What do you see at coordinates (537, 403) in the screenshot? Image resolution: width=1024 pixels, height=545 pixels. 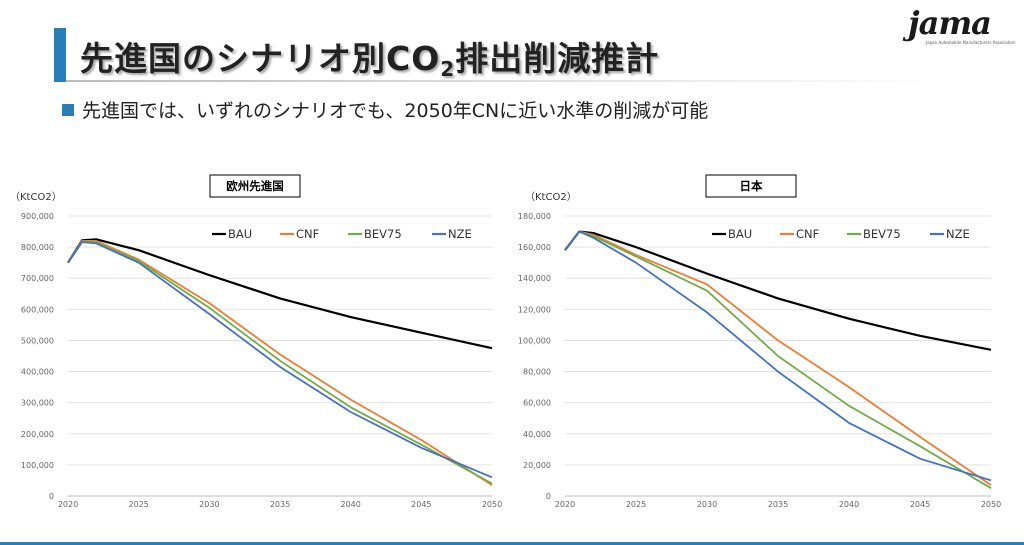 I see `y-tick-label: 60,000` at bounding box center [537, 403].